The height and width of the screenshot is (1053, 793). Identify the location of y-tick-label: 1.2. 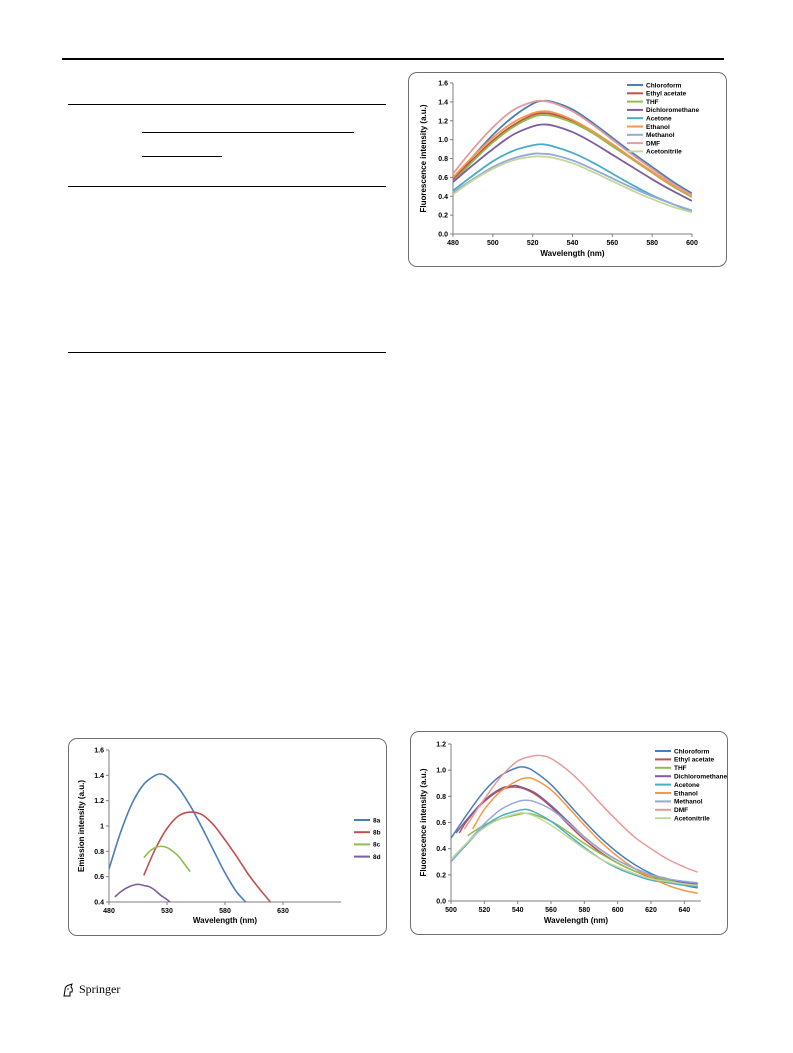
(99, 801).